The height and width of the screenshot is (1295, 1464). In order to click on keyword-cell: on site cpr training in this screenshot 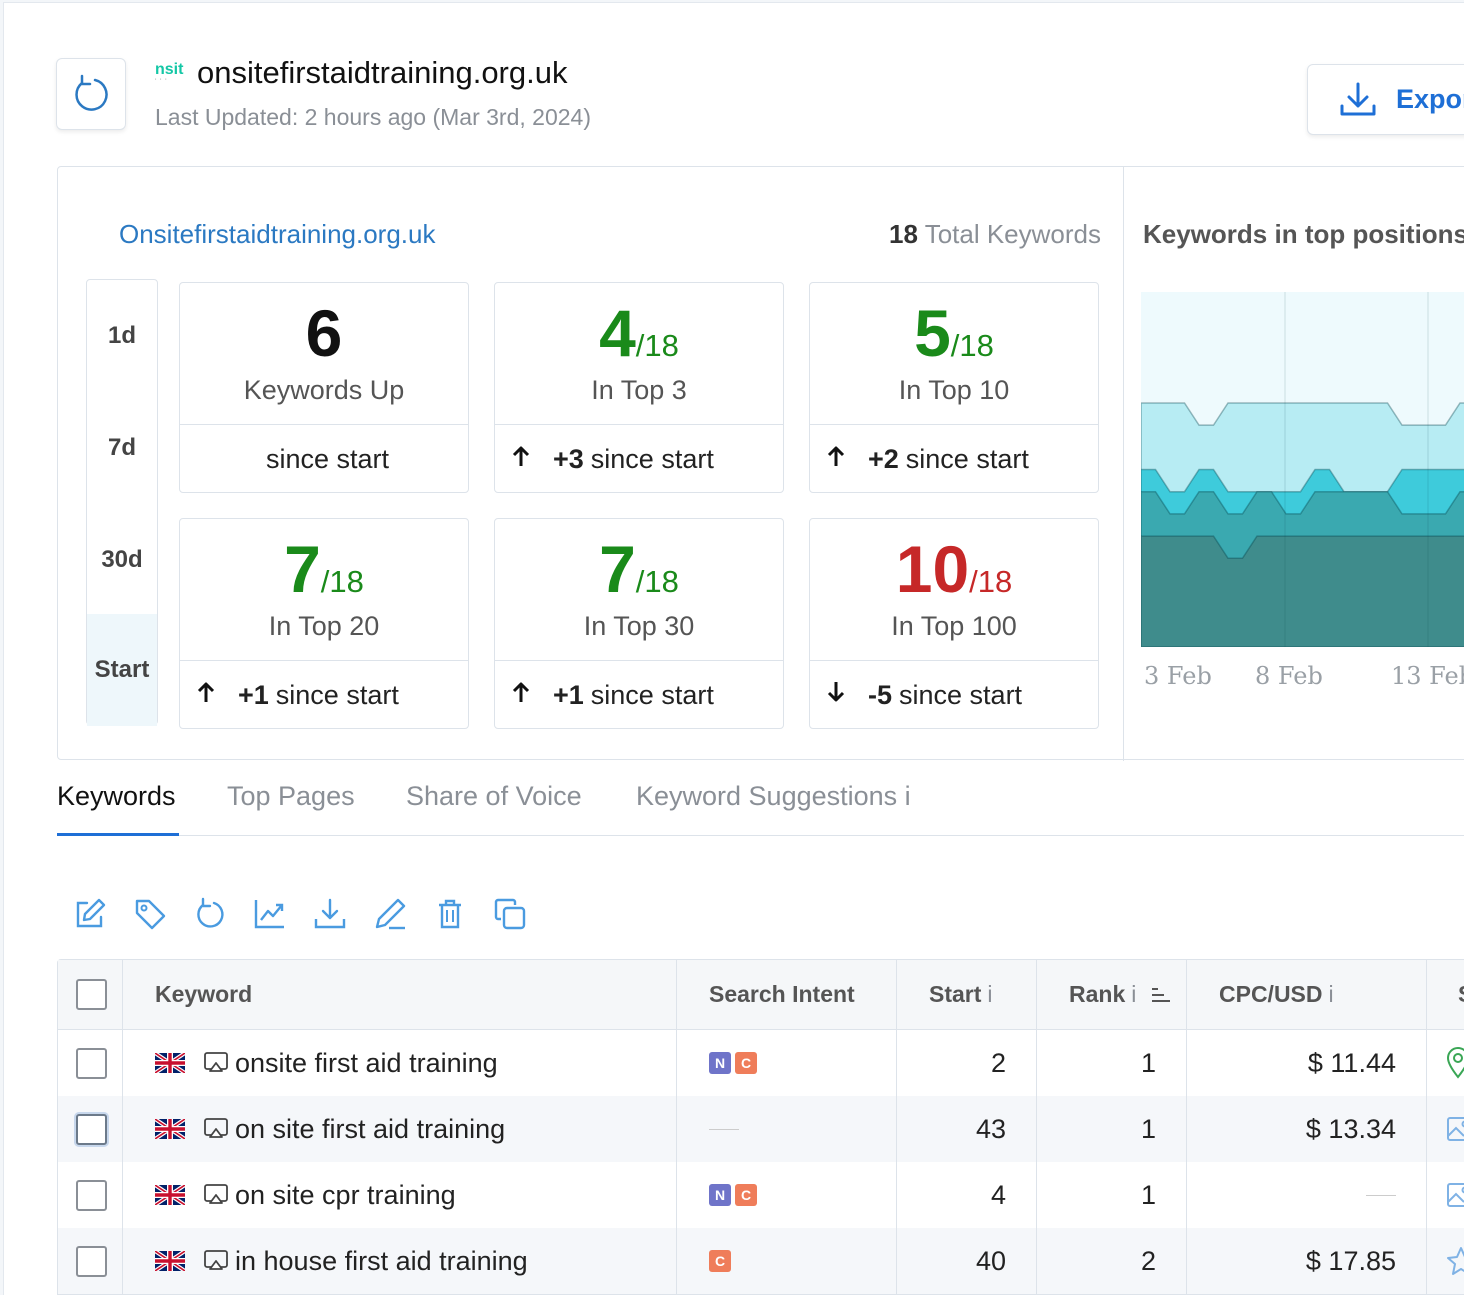, I will do `click(305, 1195)`.